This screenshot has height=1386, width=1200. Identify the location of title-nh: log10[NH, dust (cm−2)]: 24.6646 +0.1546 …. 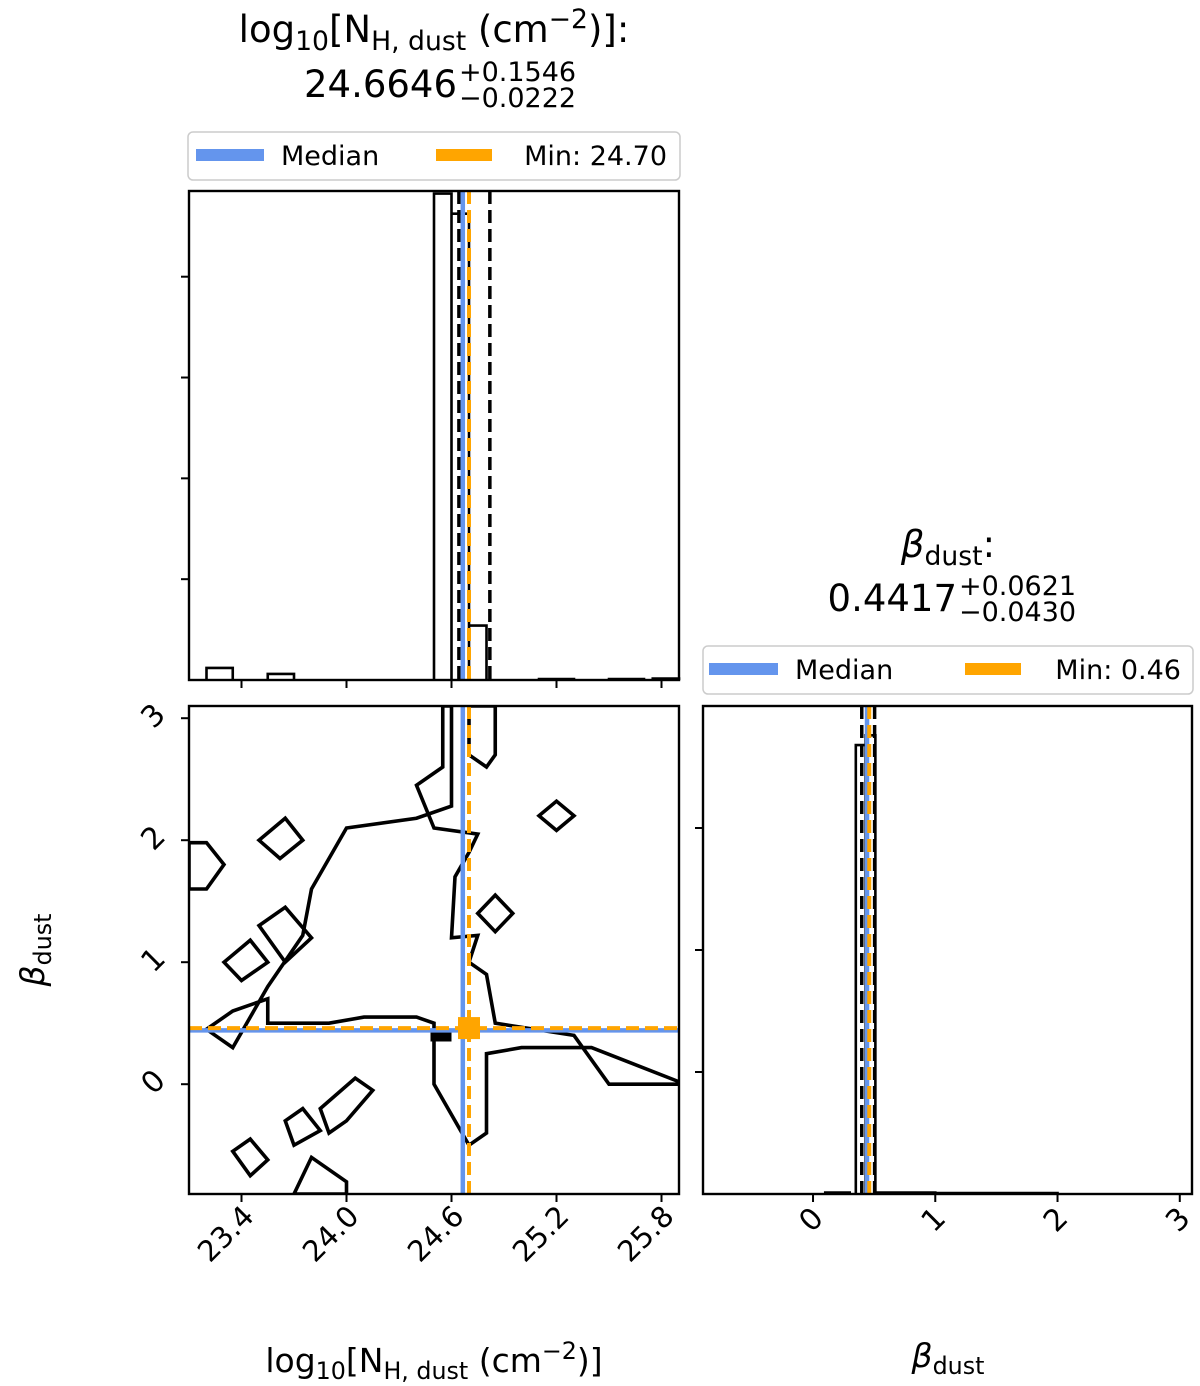
(434, 59).